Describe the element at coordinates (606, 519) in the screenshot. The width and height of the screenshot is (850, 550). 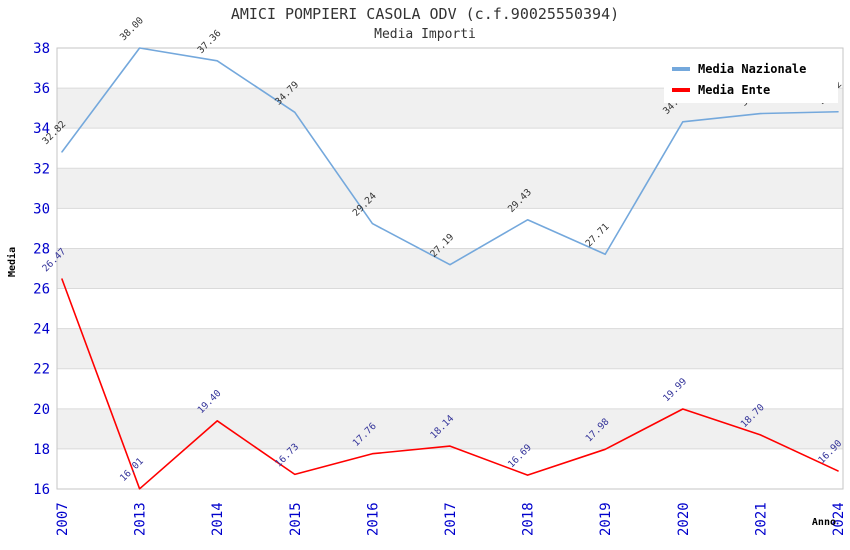
I see `x-tick-label: 2019` at that location.